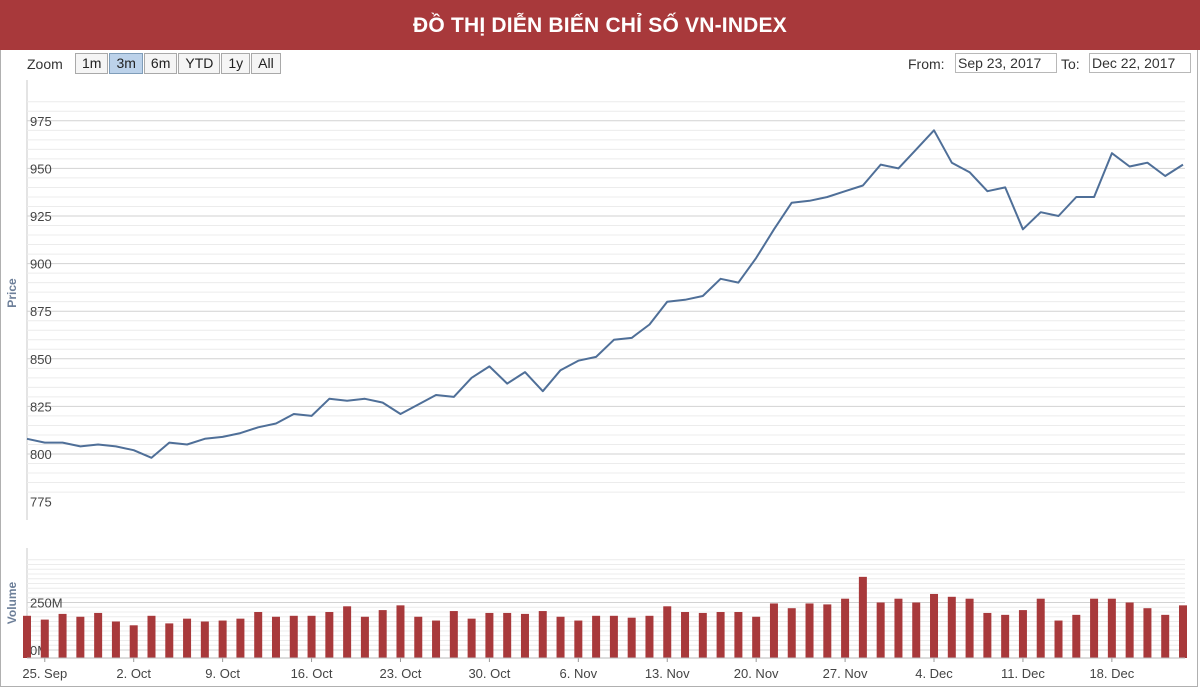 This screenshot has width=1200, height=689. Describe the element at coordinates (41, 454) in the screenshot. I see `price-tick-label: 800` at that location.